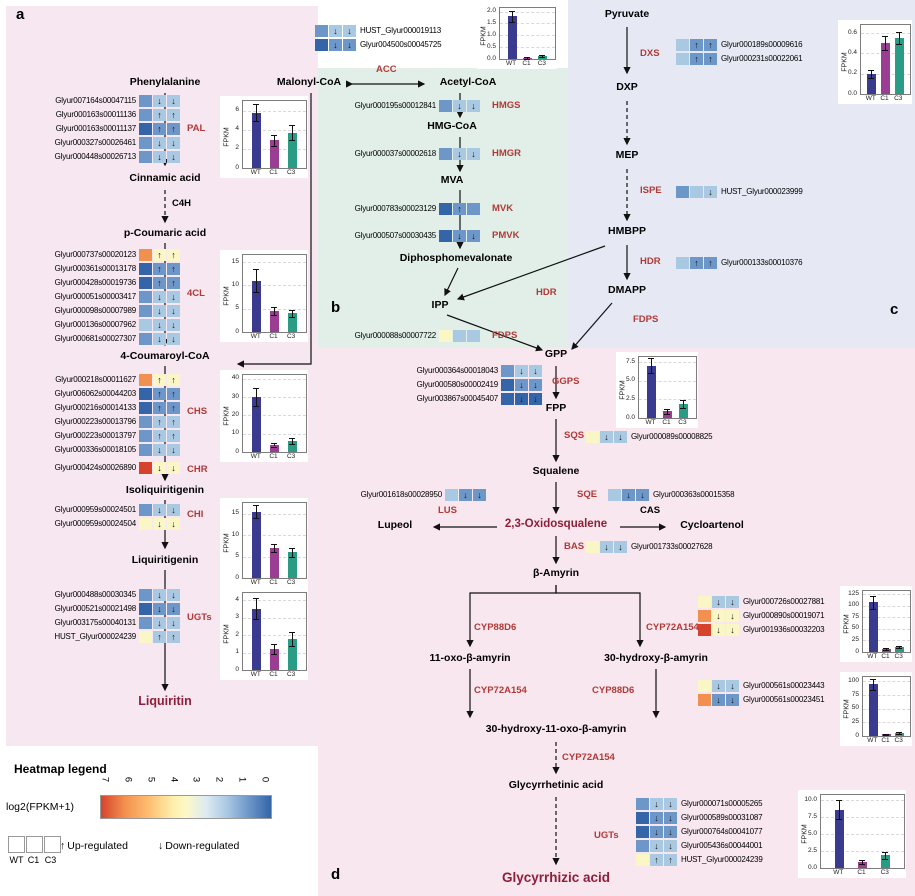  I want to click on gene-row: Glyur000223s00013796 ↑ ↑, so click(92, 421).